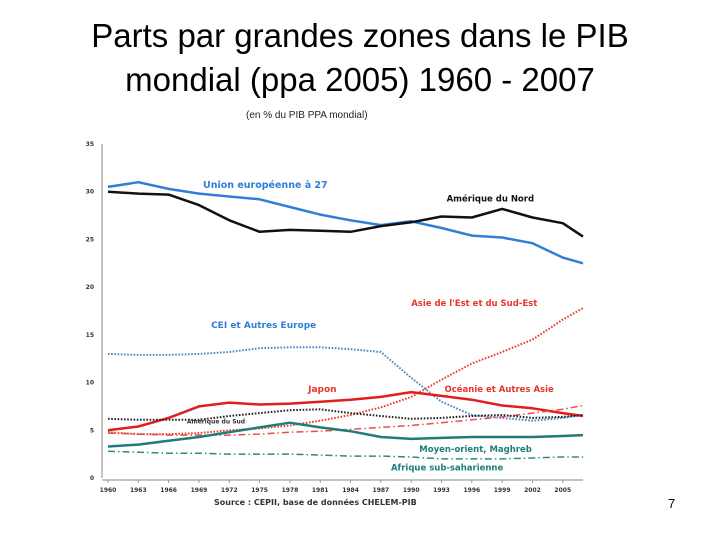 This screenshot has height=540, width=720. I want to click on y-tick-label: 0, so click(92, 478).